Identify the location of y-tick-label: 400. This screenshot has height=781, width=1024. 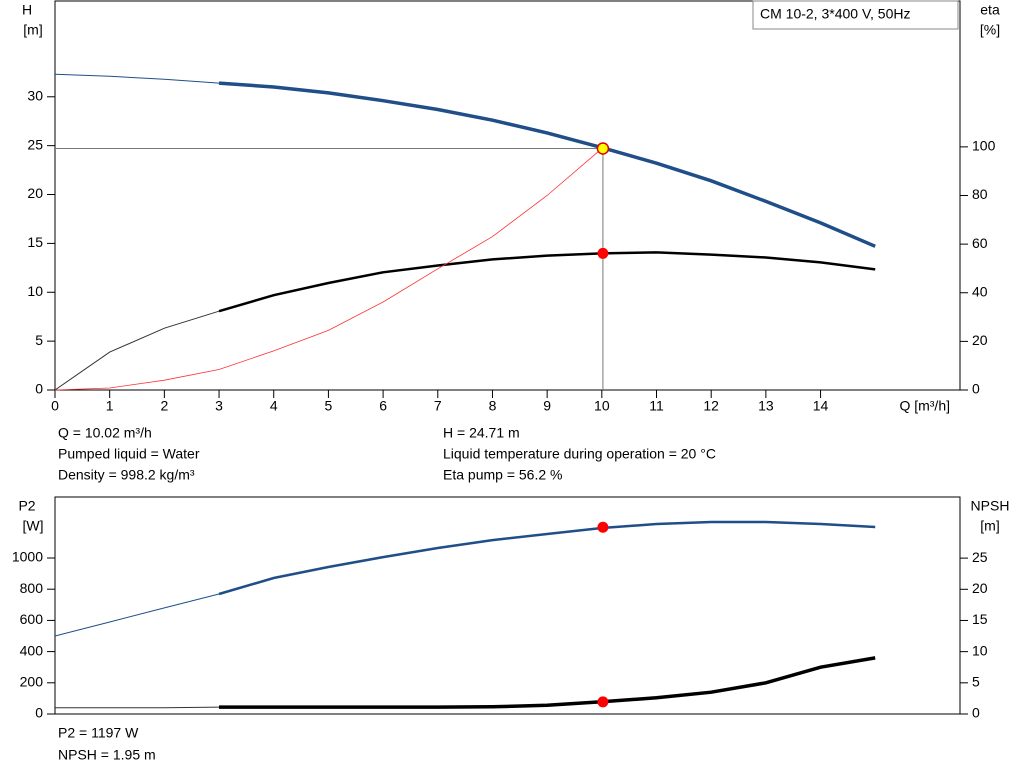
(32, 650).